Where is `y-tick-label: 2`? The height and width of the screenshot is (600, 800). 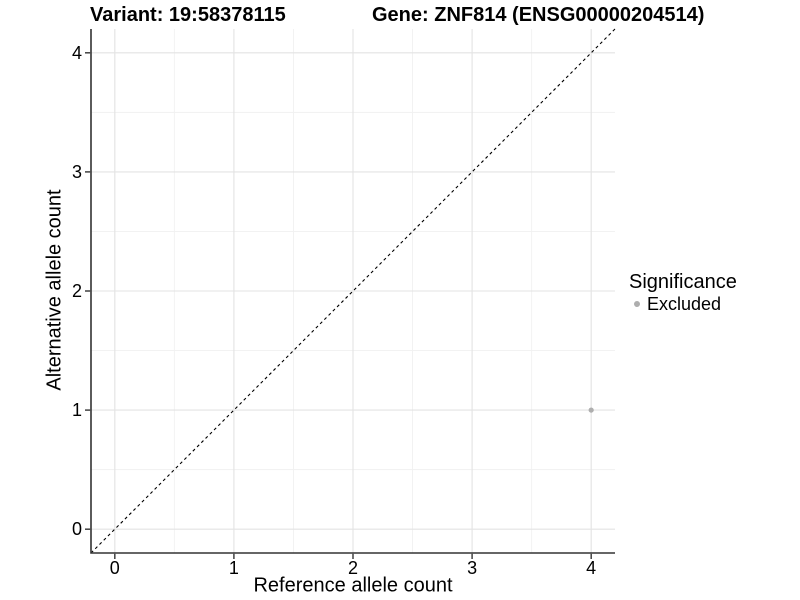
y-tick-label: 2 is located at coordinates (77, 291).